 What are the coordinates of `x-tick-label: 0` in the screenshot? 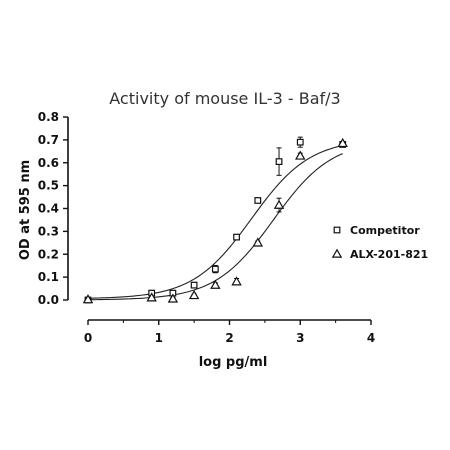 It's located at (88, 338).